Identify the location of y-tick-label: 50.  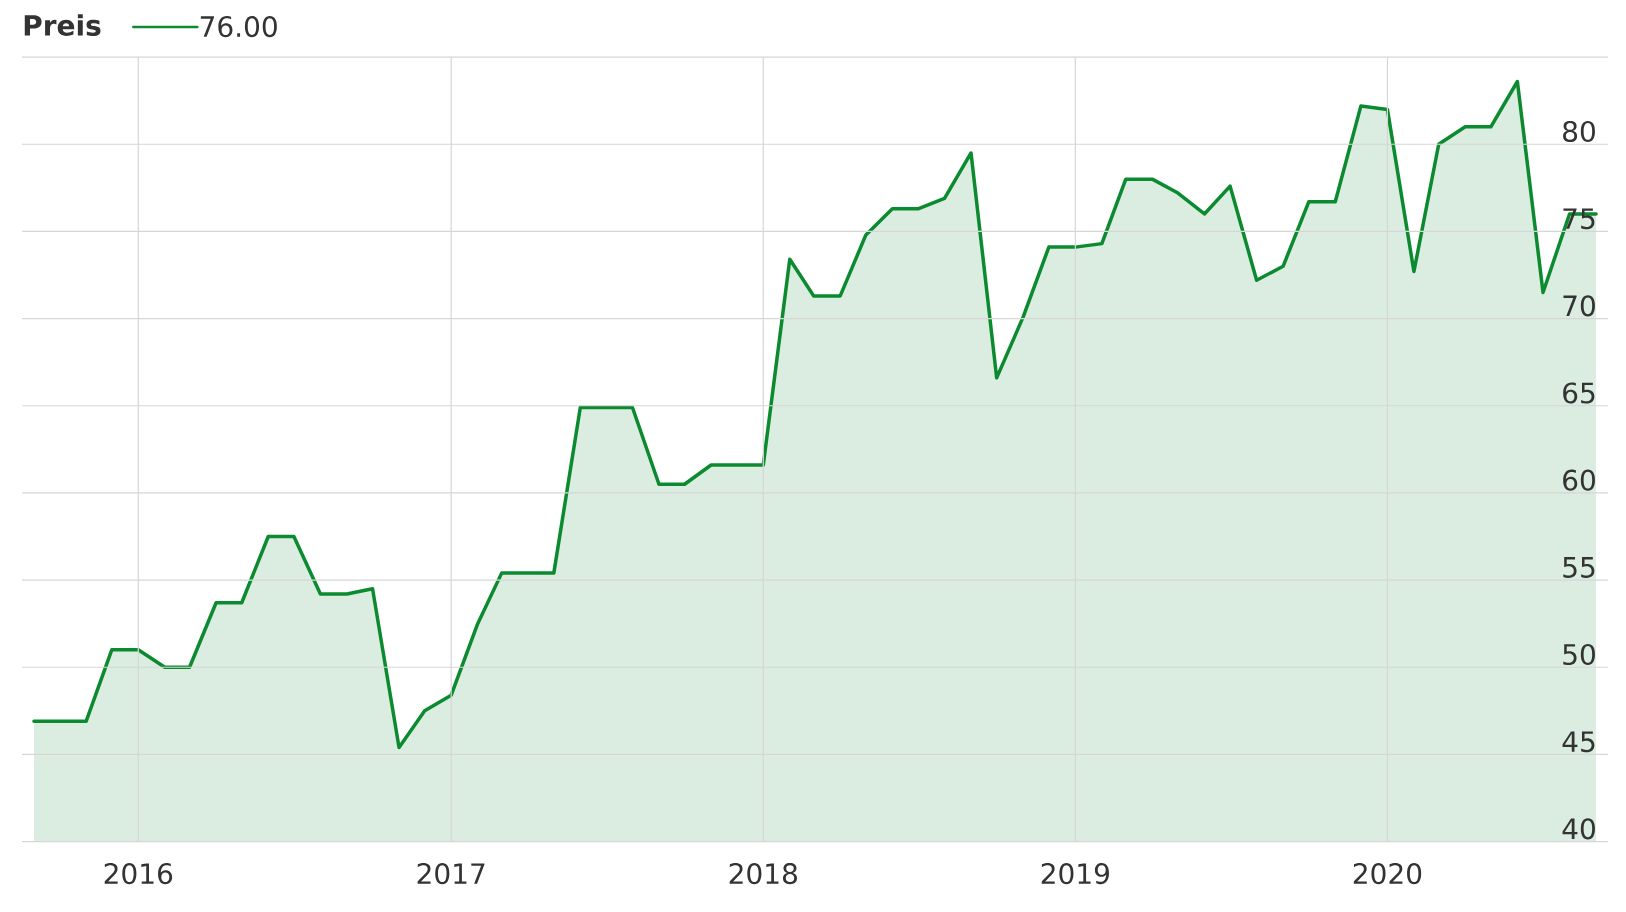
(1579, 654).